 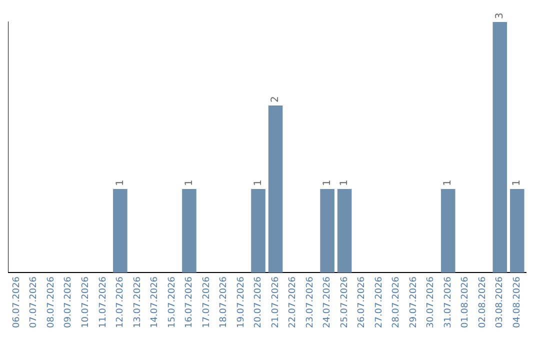 I want to click on x-tick-label: 26.07.2026, so click(x=362, y=302).